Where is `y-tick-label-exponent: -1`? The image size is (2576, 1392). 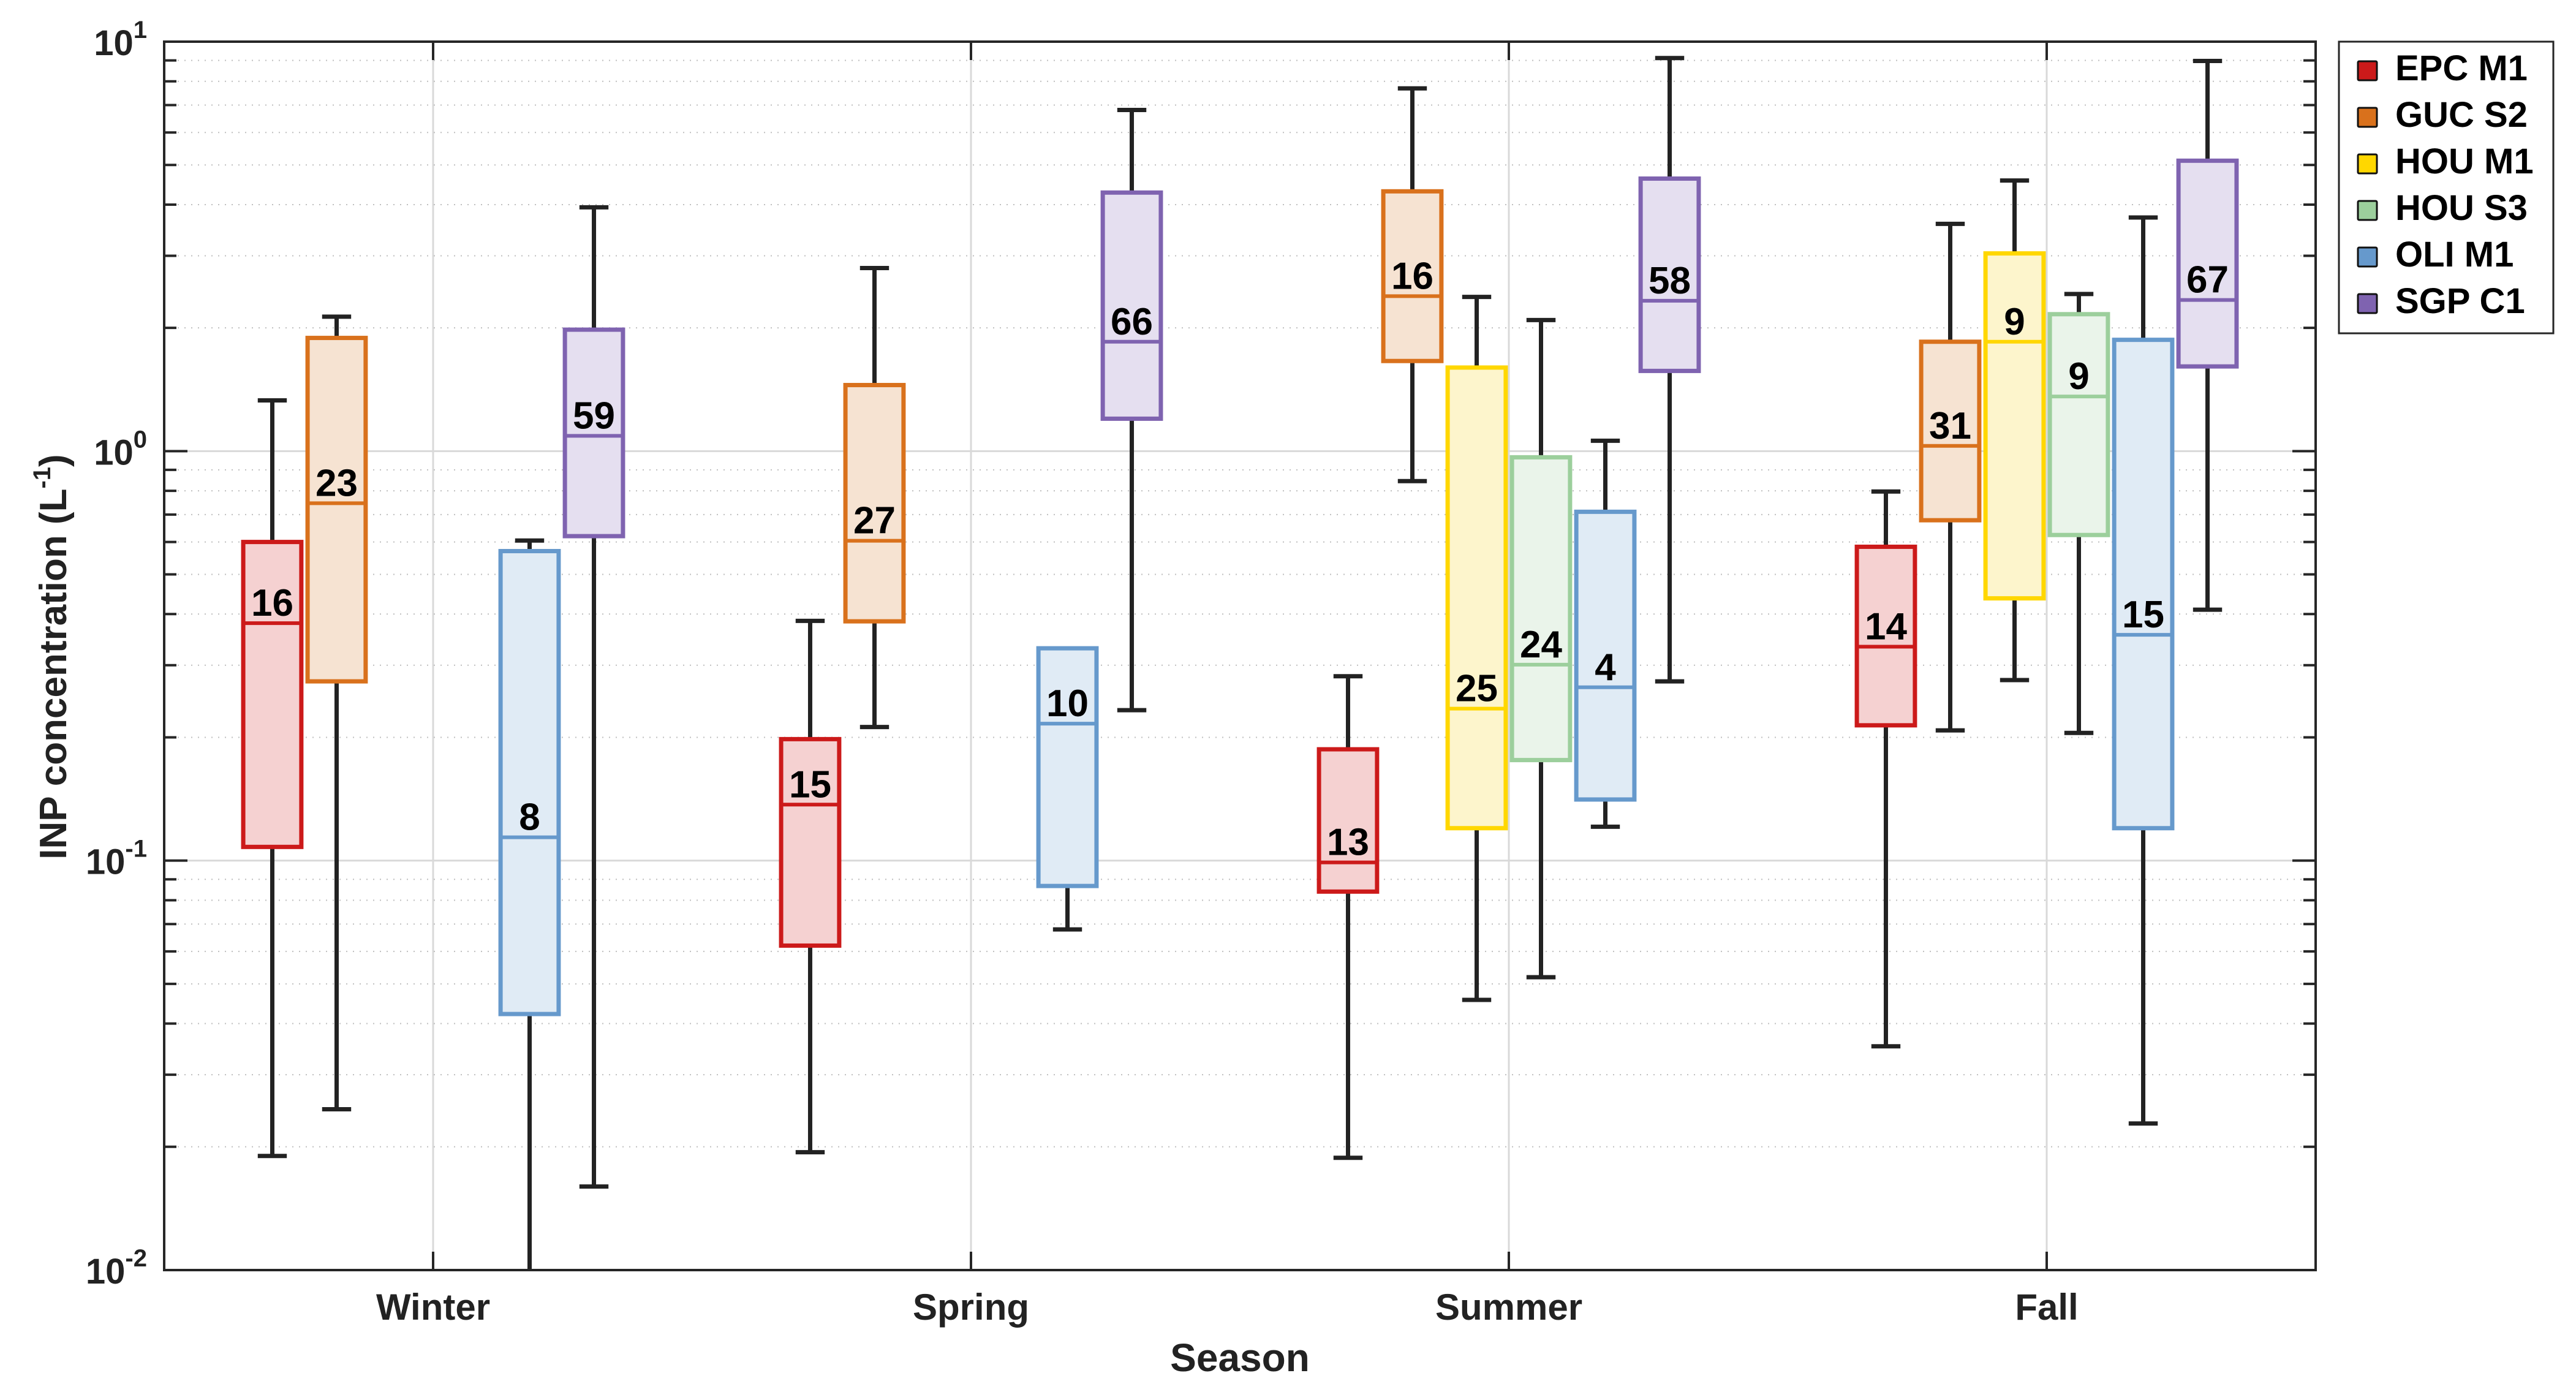
y-tick-label-exponent: -1 is located at coordinates (136, 849).